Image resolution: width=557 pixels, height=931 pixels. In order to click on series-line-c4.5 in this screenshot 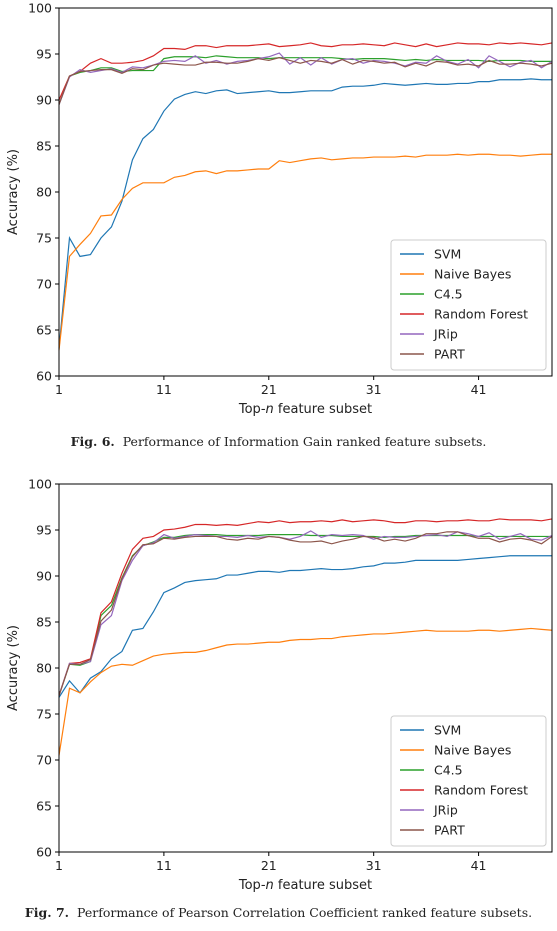, I will do `click(305, 80)`.